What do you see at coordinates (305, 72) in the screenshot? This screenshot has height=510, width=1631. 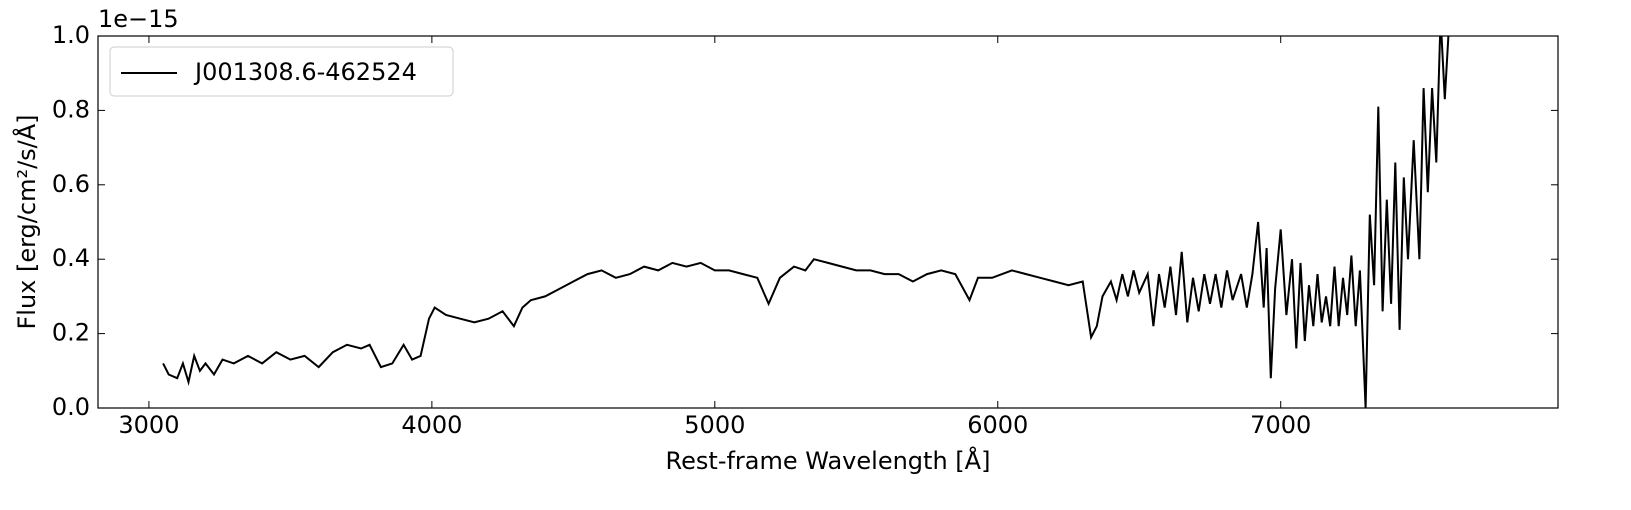 I see `legend-label: J001308.6-462524` at bounding box center [305, 72].